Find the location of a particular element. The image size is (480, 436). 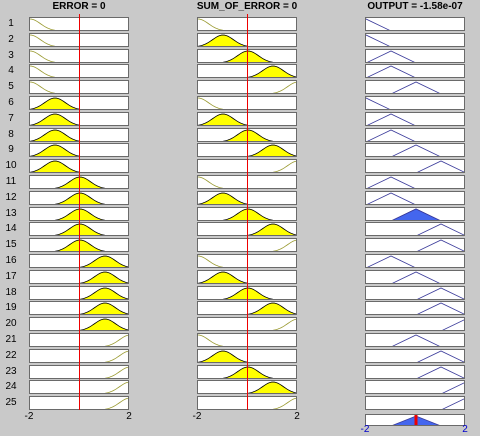

rule-number-label: 20 is located at coordinates (11, 323).